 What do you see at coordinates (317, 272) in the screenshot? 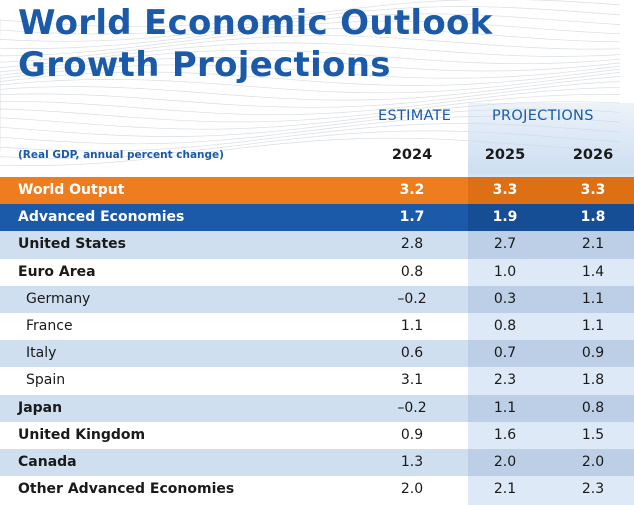
I see `table-row: Euro Area 0.8 1.0 1.4` at bounding box center [317, 272].